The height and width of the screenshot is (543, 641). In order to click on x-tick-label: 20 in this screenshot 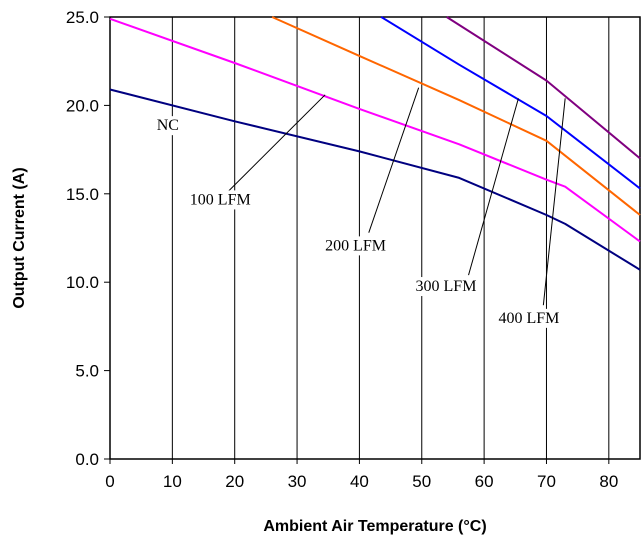, I will do `click(234, 481)`.